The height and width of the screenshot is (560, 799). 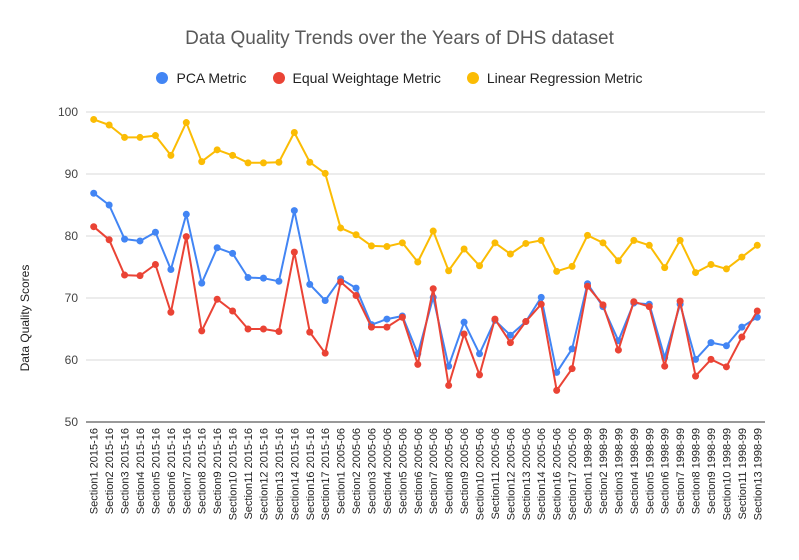 What do you see at coordinates (72, 174) in the screenshot?
I see `y-tick-label: 90` at bounding box center [72, 174].